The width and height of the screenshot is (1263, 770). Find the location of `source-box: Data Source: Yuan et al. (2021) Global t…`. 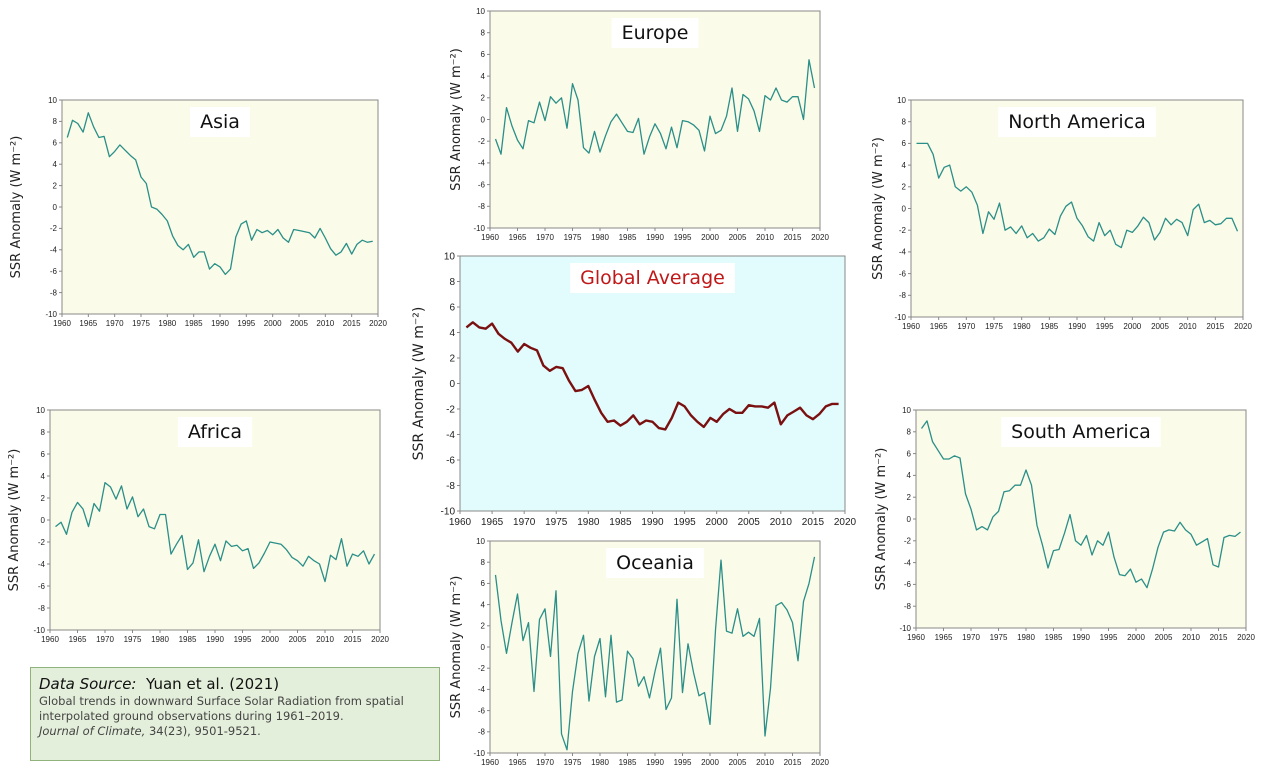

source-box: Data Source: Yuan et al. (2021) Global t… is located at coordinates (235, 714).